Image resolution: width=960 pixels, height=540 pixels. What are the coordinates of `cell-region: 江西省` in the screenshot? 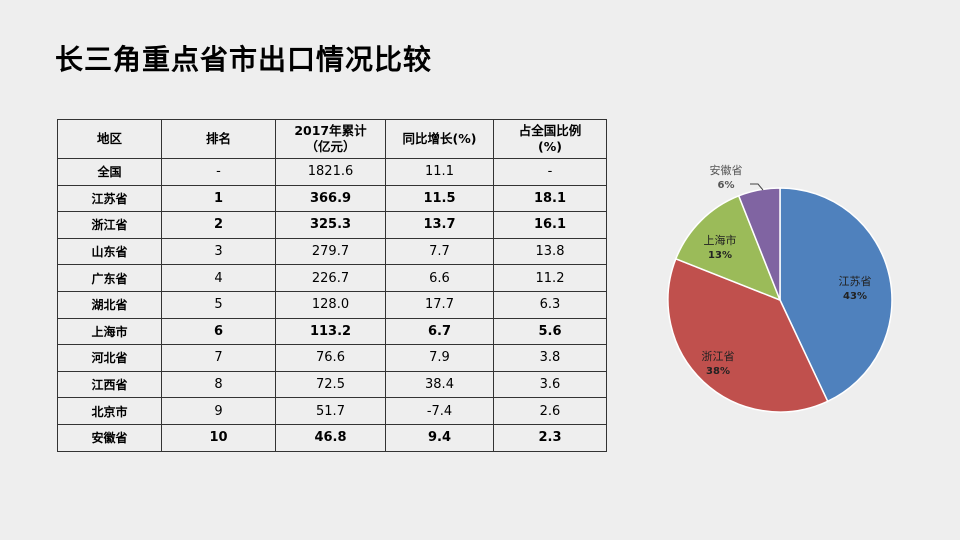 It's located at (109, 384).